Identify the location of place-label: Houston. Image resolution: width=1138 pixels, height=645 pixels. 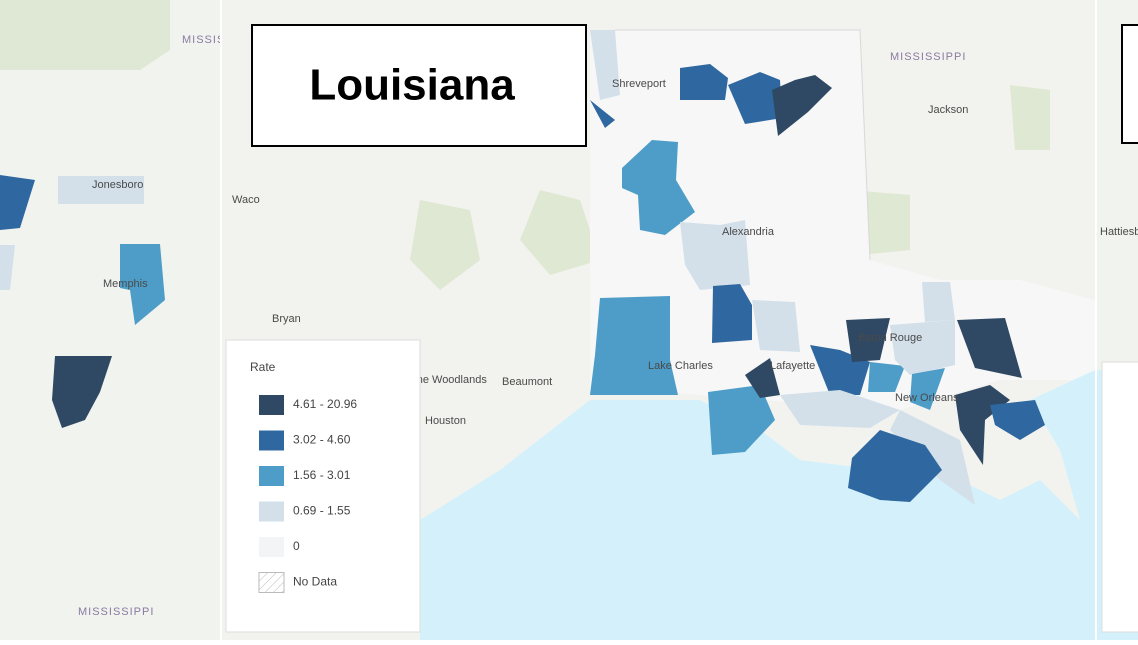
(445, 421).